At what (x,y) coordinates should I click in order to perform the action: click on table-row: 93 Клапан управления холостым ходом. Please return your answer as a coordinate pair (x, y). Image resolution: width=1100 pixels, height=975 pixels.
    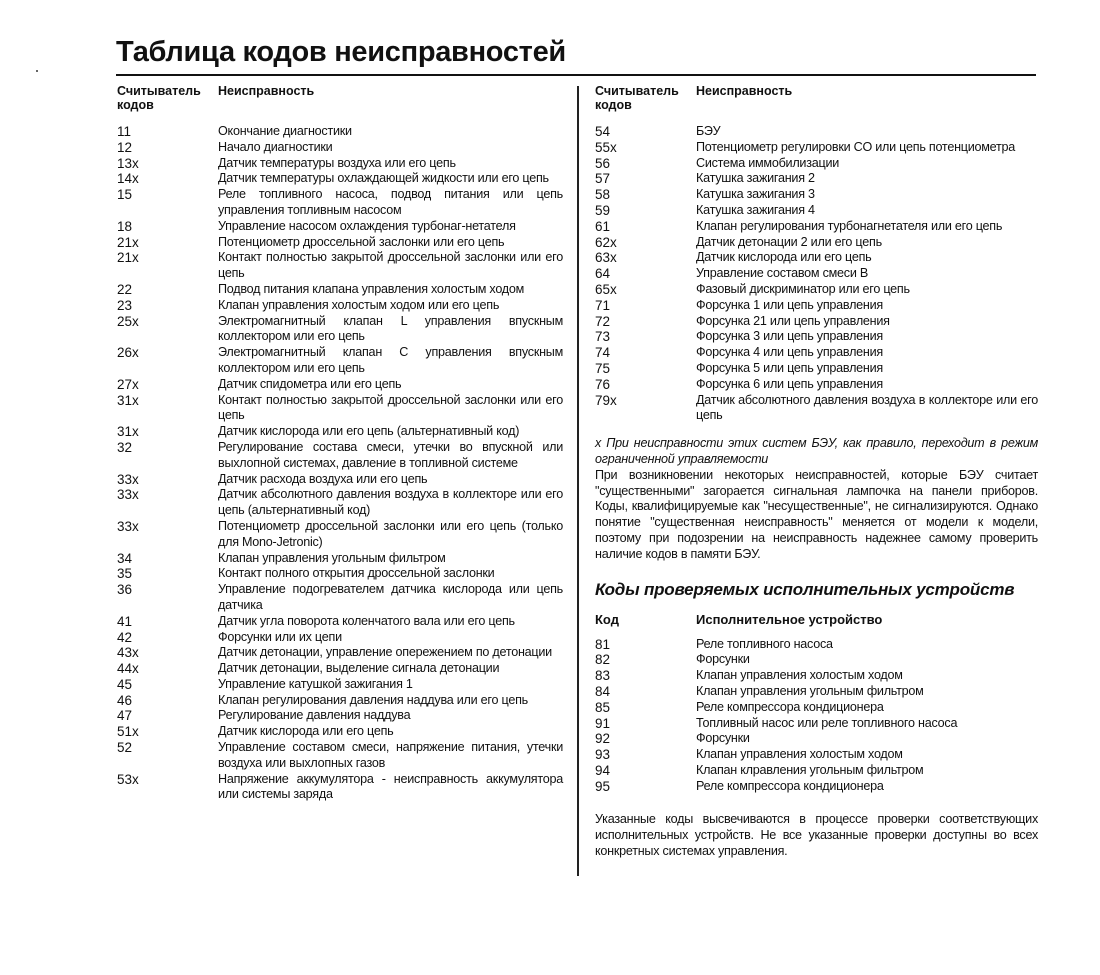
    Looking at the image, I should click on (816, 755).